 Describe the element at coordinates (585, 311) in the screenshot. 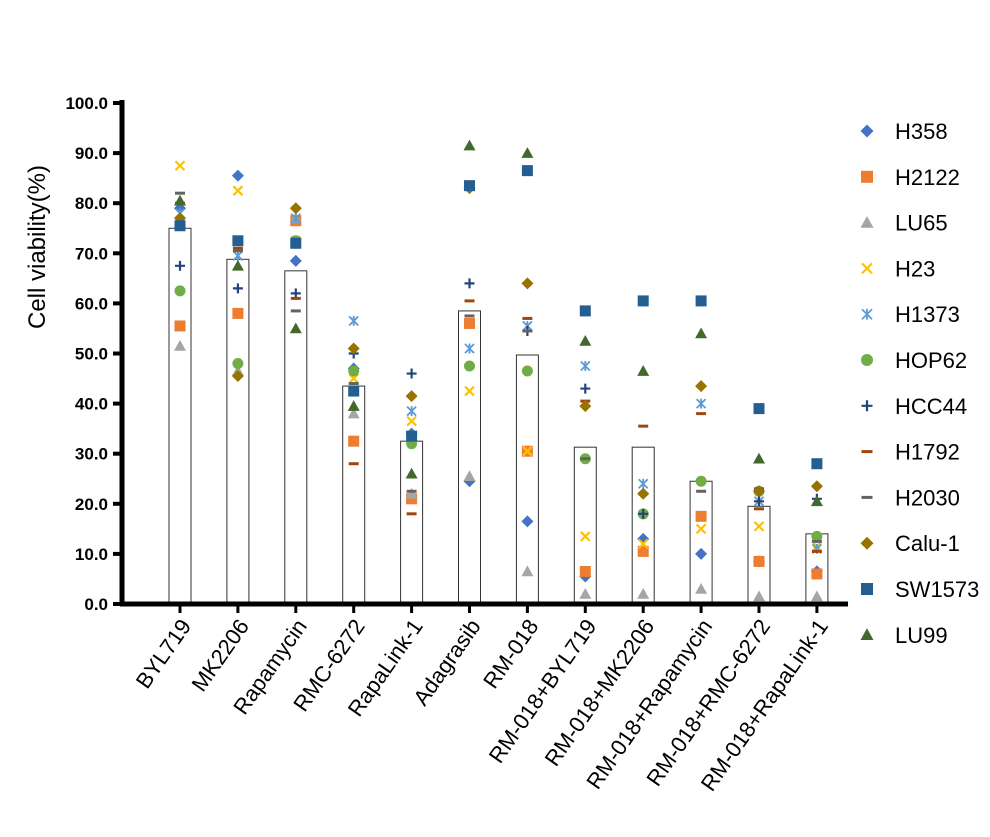

I see `point-SW1573-RM-018+BYL719` at that location.